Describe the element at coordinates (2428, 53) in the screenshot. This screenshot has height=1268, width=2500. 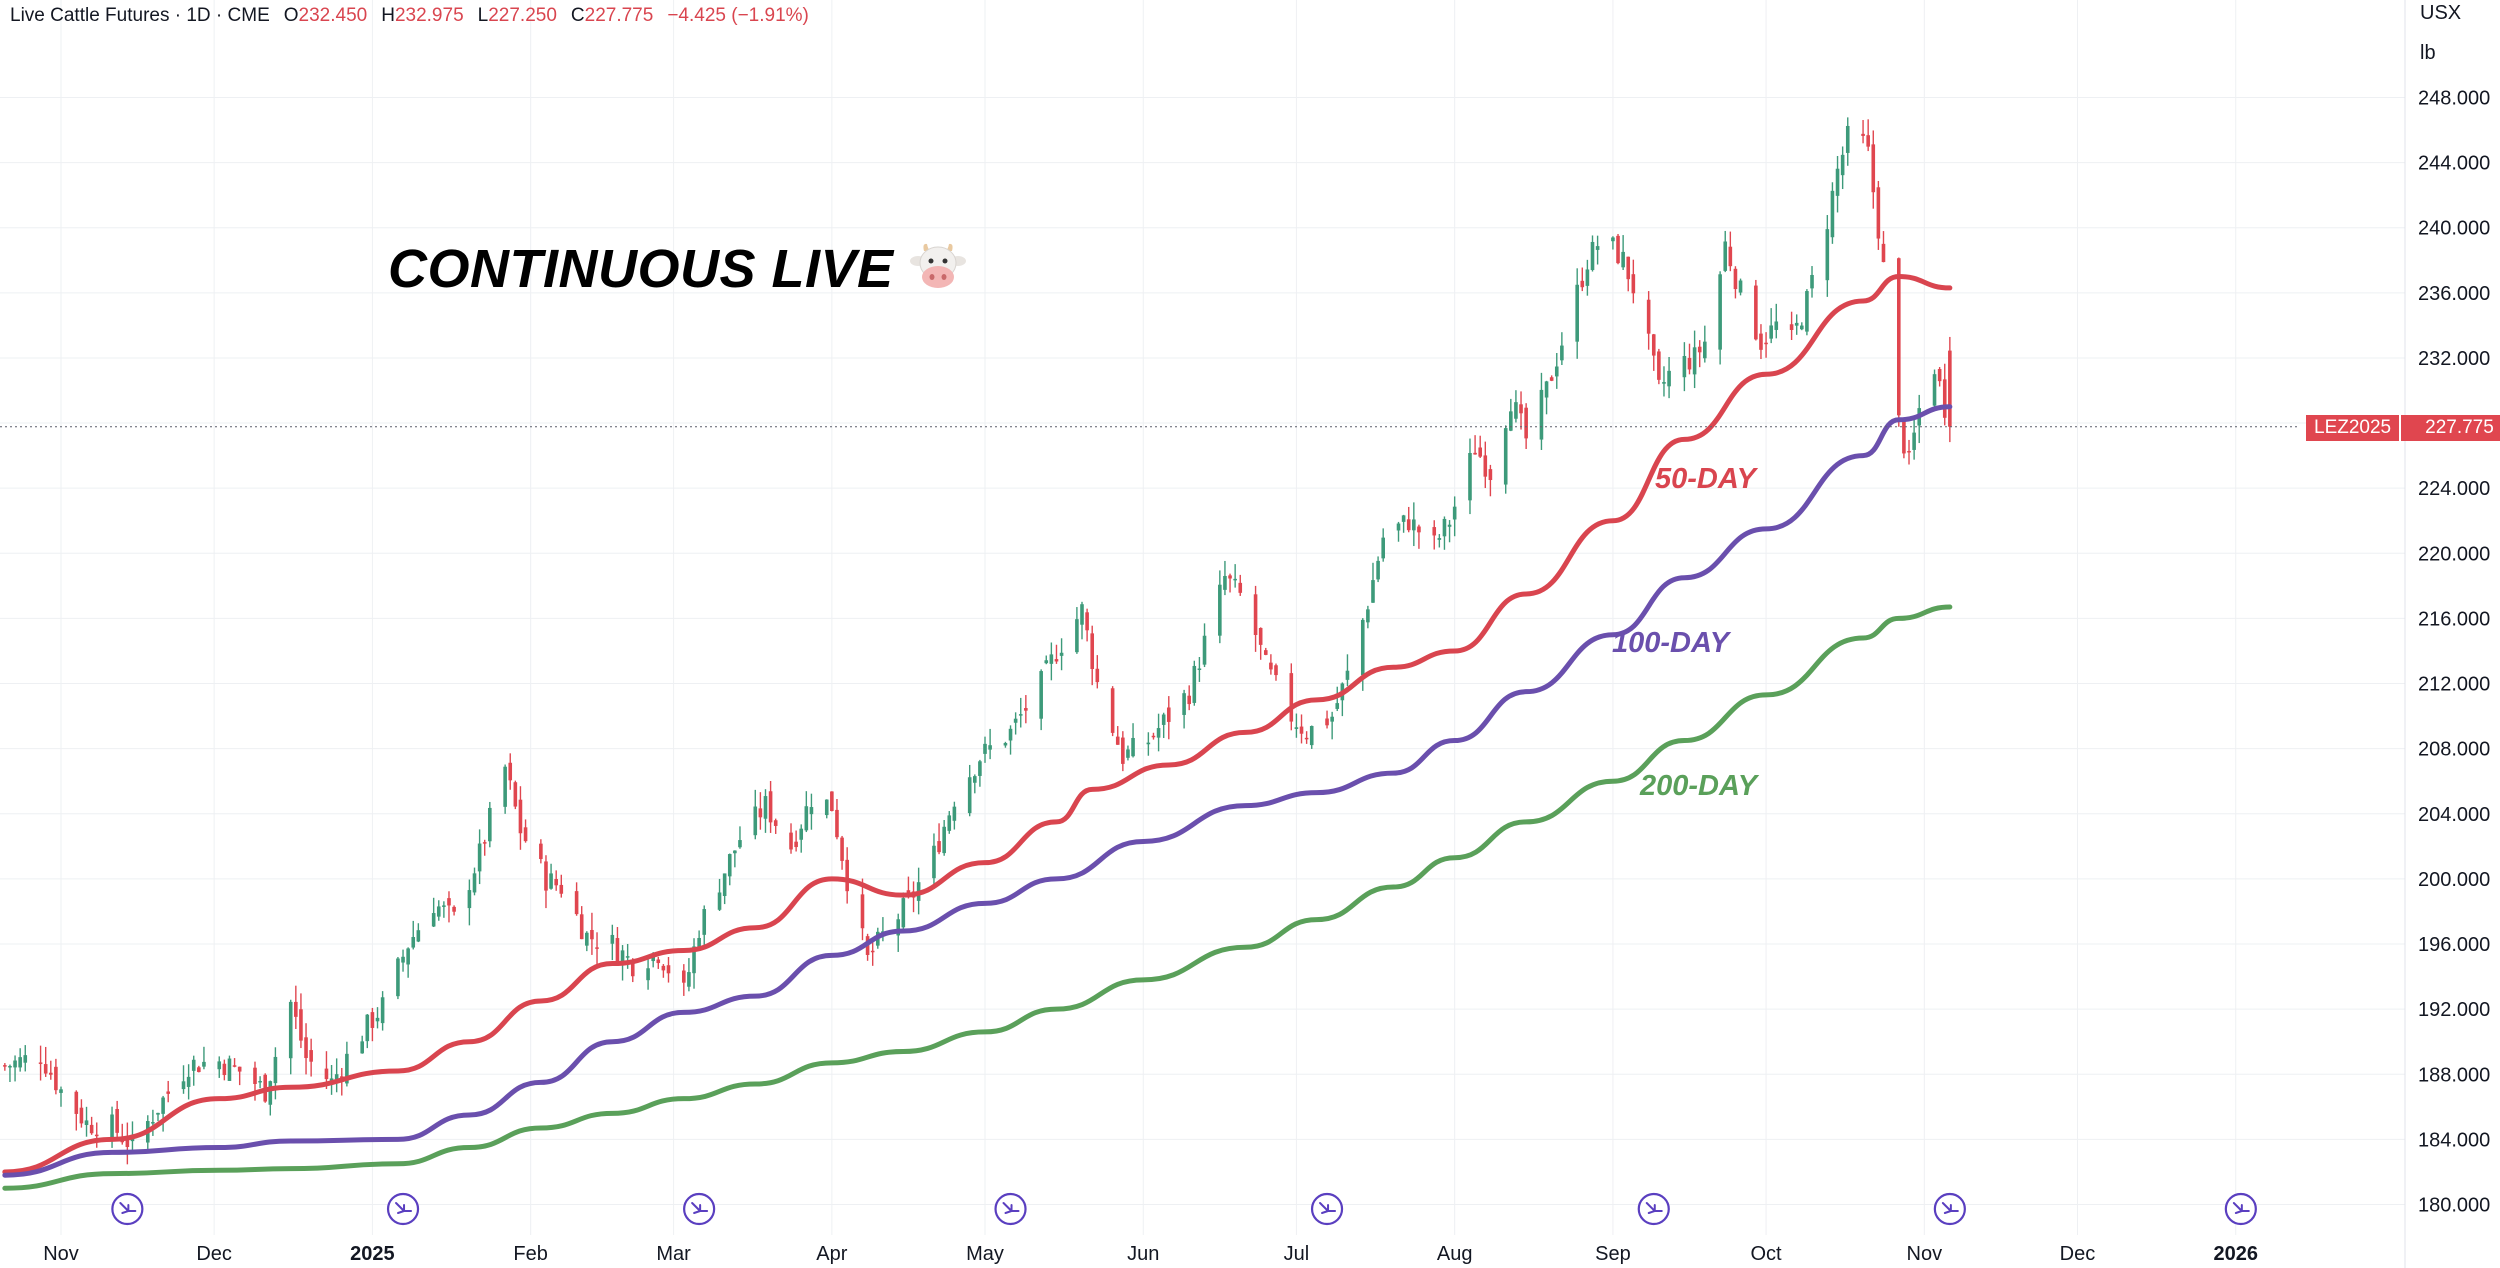
I see `unit-label: lb` at that location.